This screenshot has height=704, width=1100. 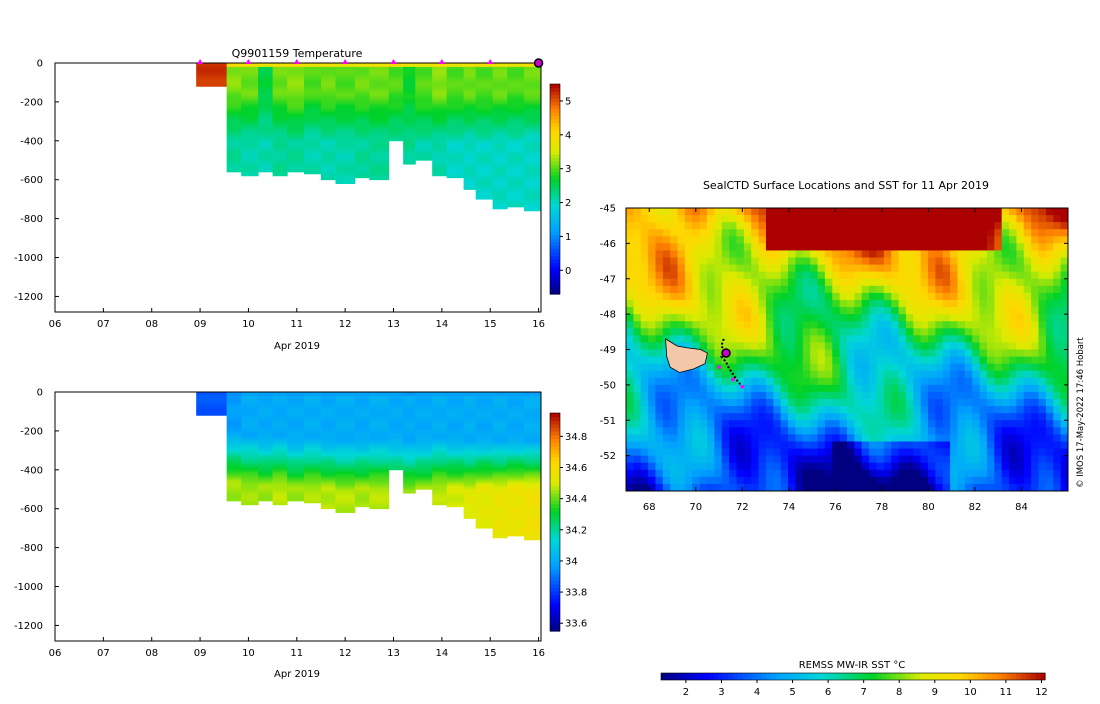 What do you see at coordinates (248, 653) in the screenshot?
I see `x-tick-label: 10` at bounding box center [248, 653].